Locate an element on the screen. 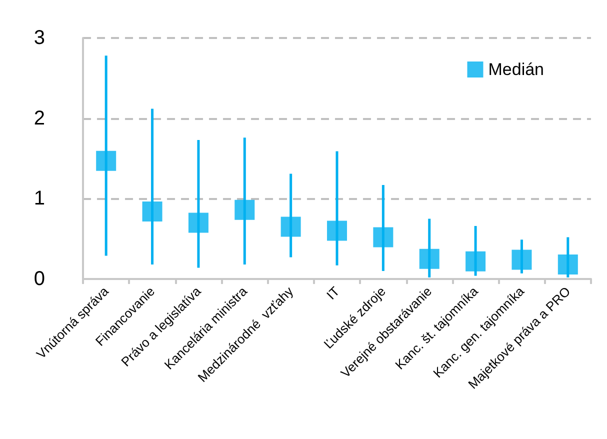 Image resolution: width=607 pixels, height=439 pixels. y-tick-label: 3 is located at coordinates (39, 38).